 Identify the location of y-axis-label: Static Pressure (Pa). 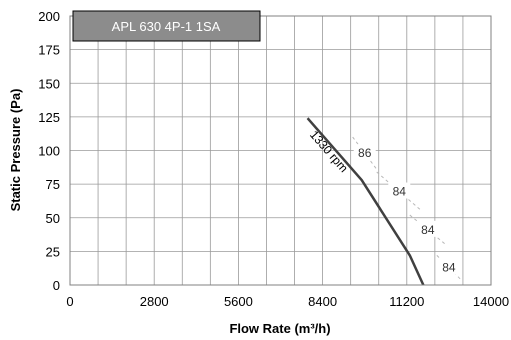
(15, 150).